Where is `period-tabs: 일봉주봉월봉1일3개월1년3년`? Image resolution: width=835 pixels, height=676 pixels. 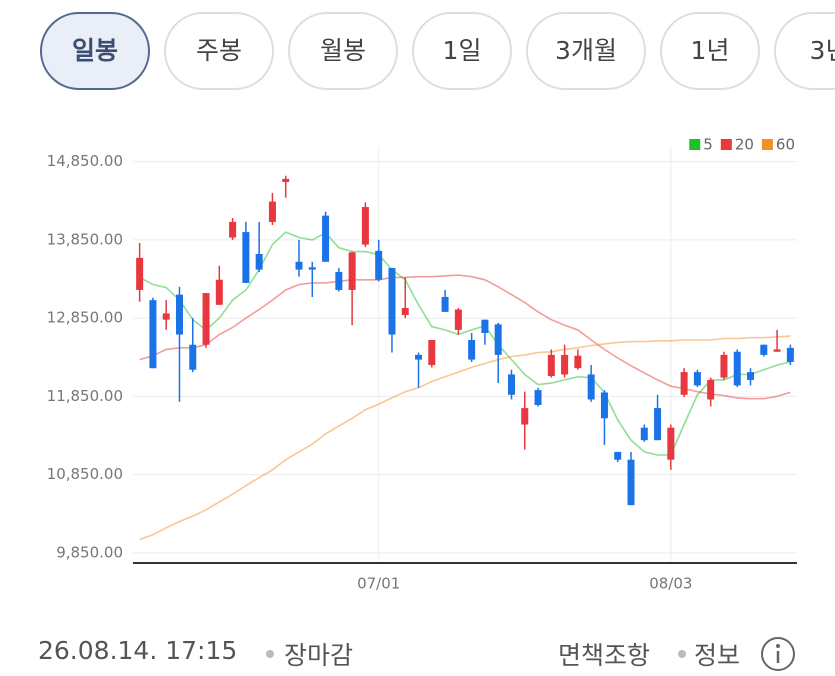 period-tabs: 일봉주봉월봉1일3개월1년3년 is located at coordinates (437, 52).